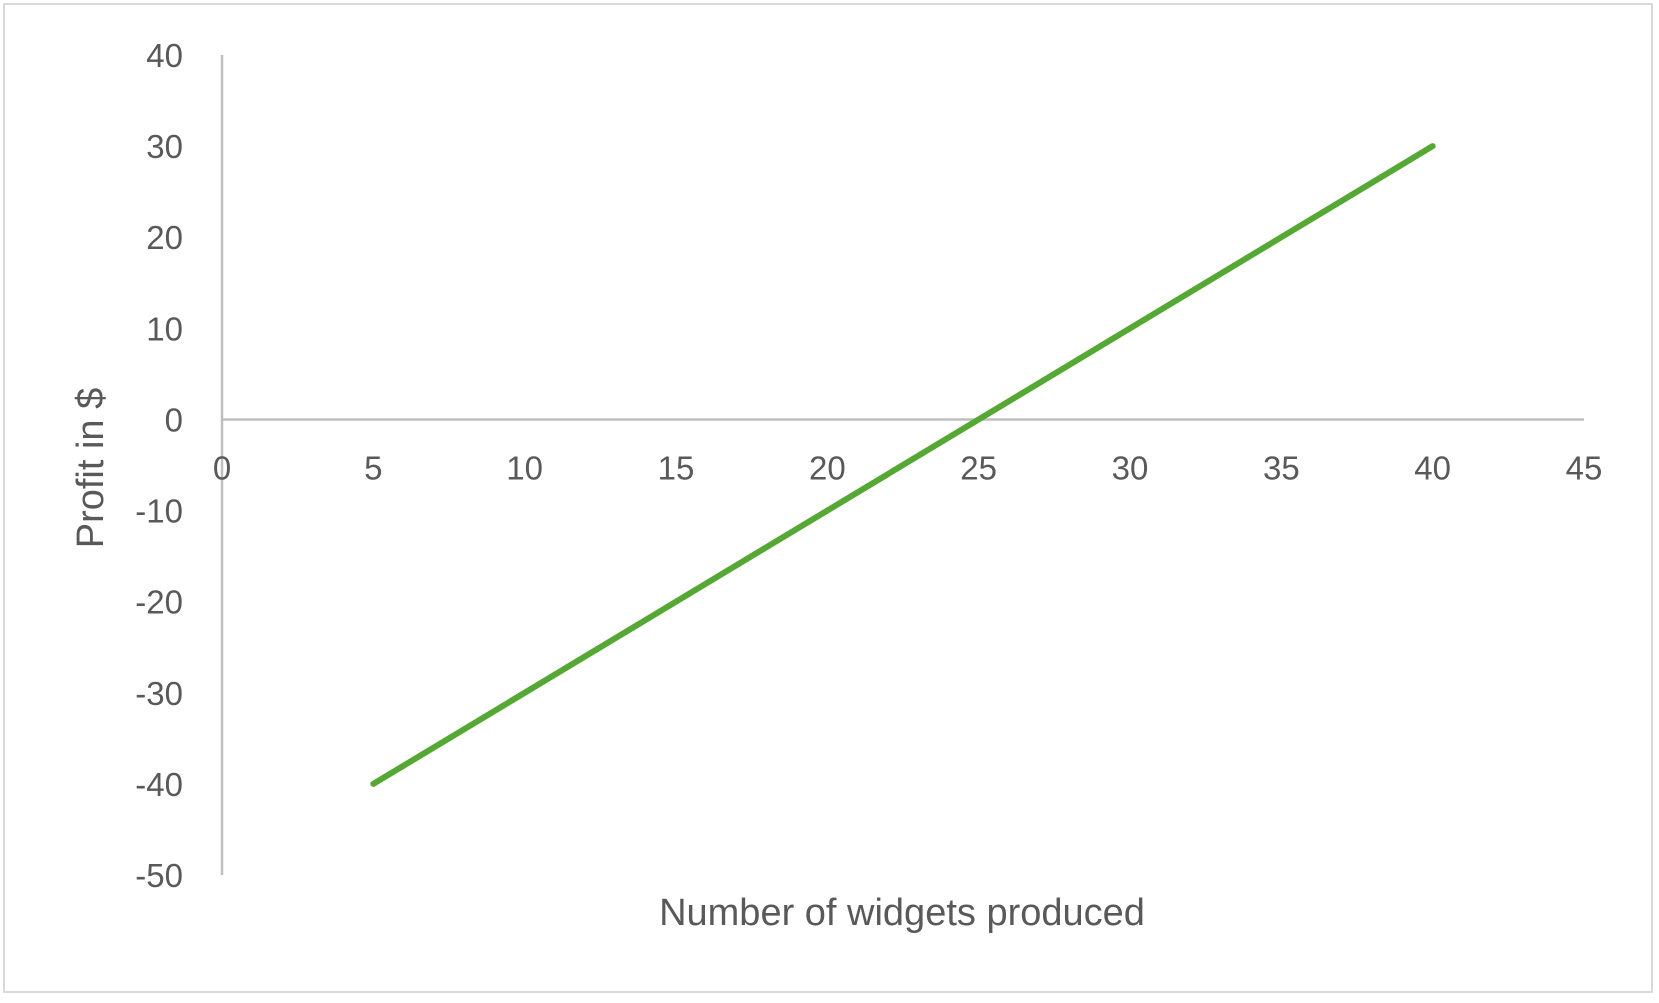  Describe the element at coordinates (159, 784) in the screenshot. I see `y-tick-label: -40` at that location.